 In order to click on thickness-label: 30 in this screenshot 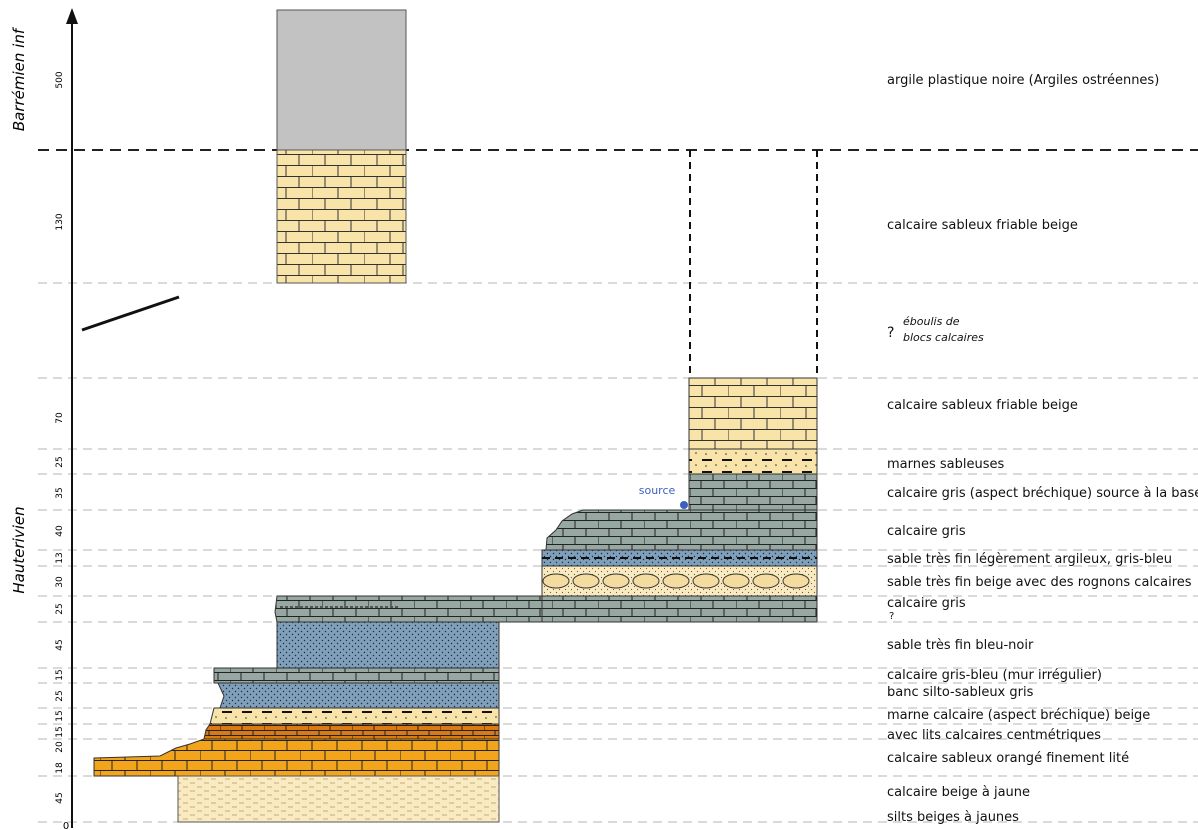, I will do `click(60, 582)`.